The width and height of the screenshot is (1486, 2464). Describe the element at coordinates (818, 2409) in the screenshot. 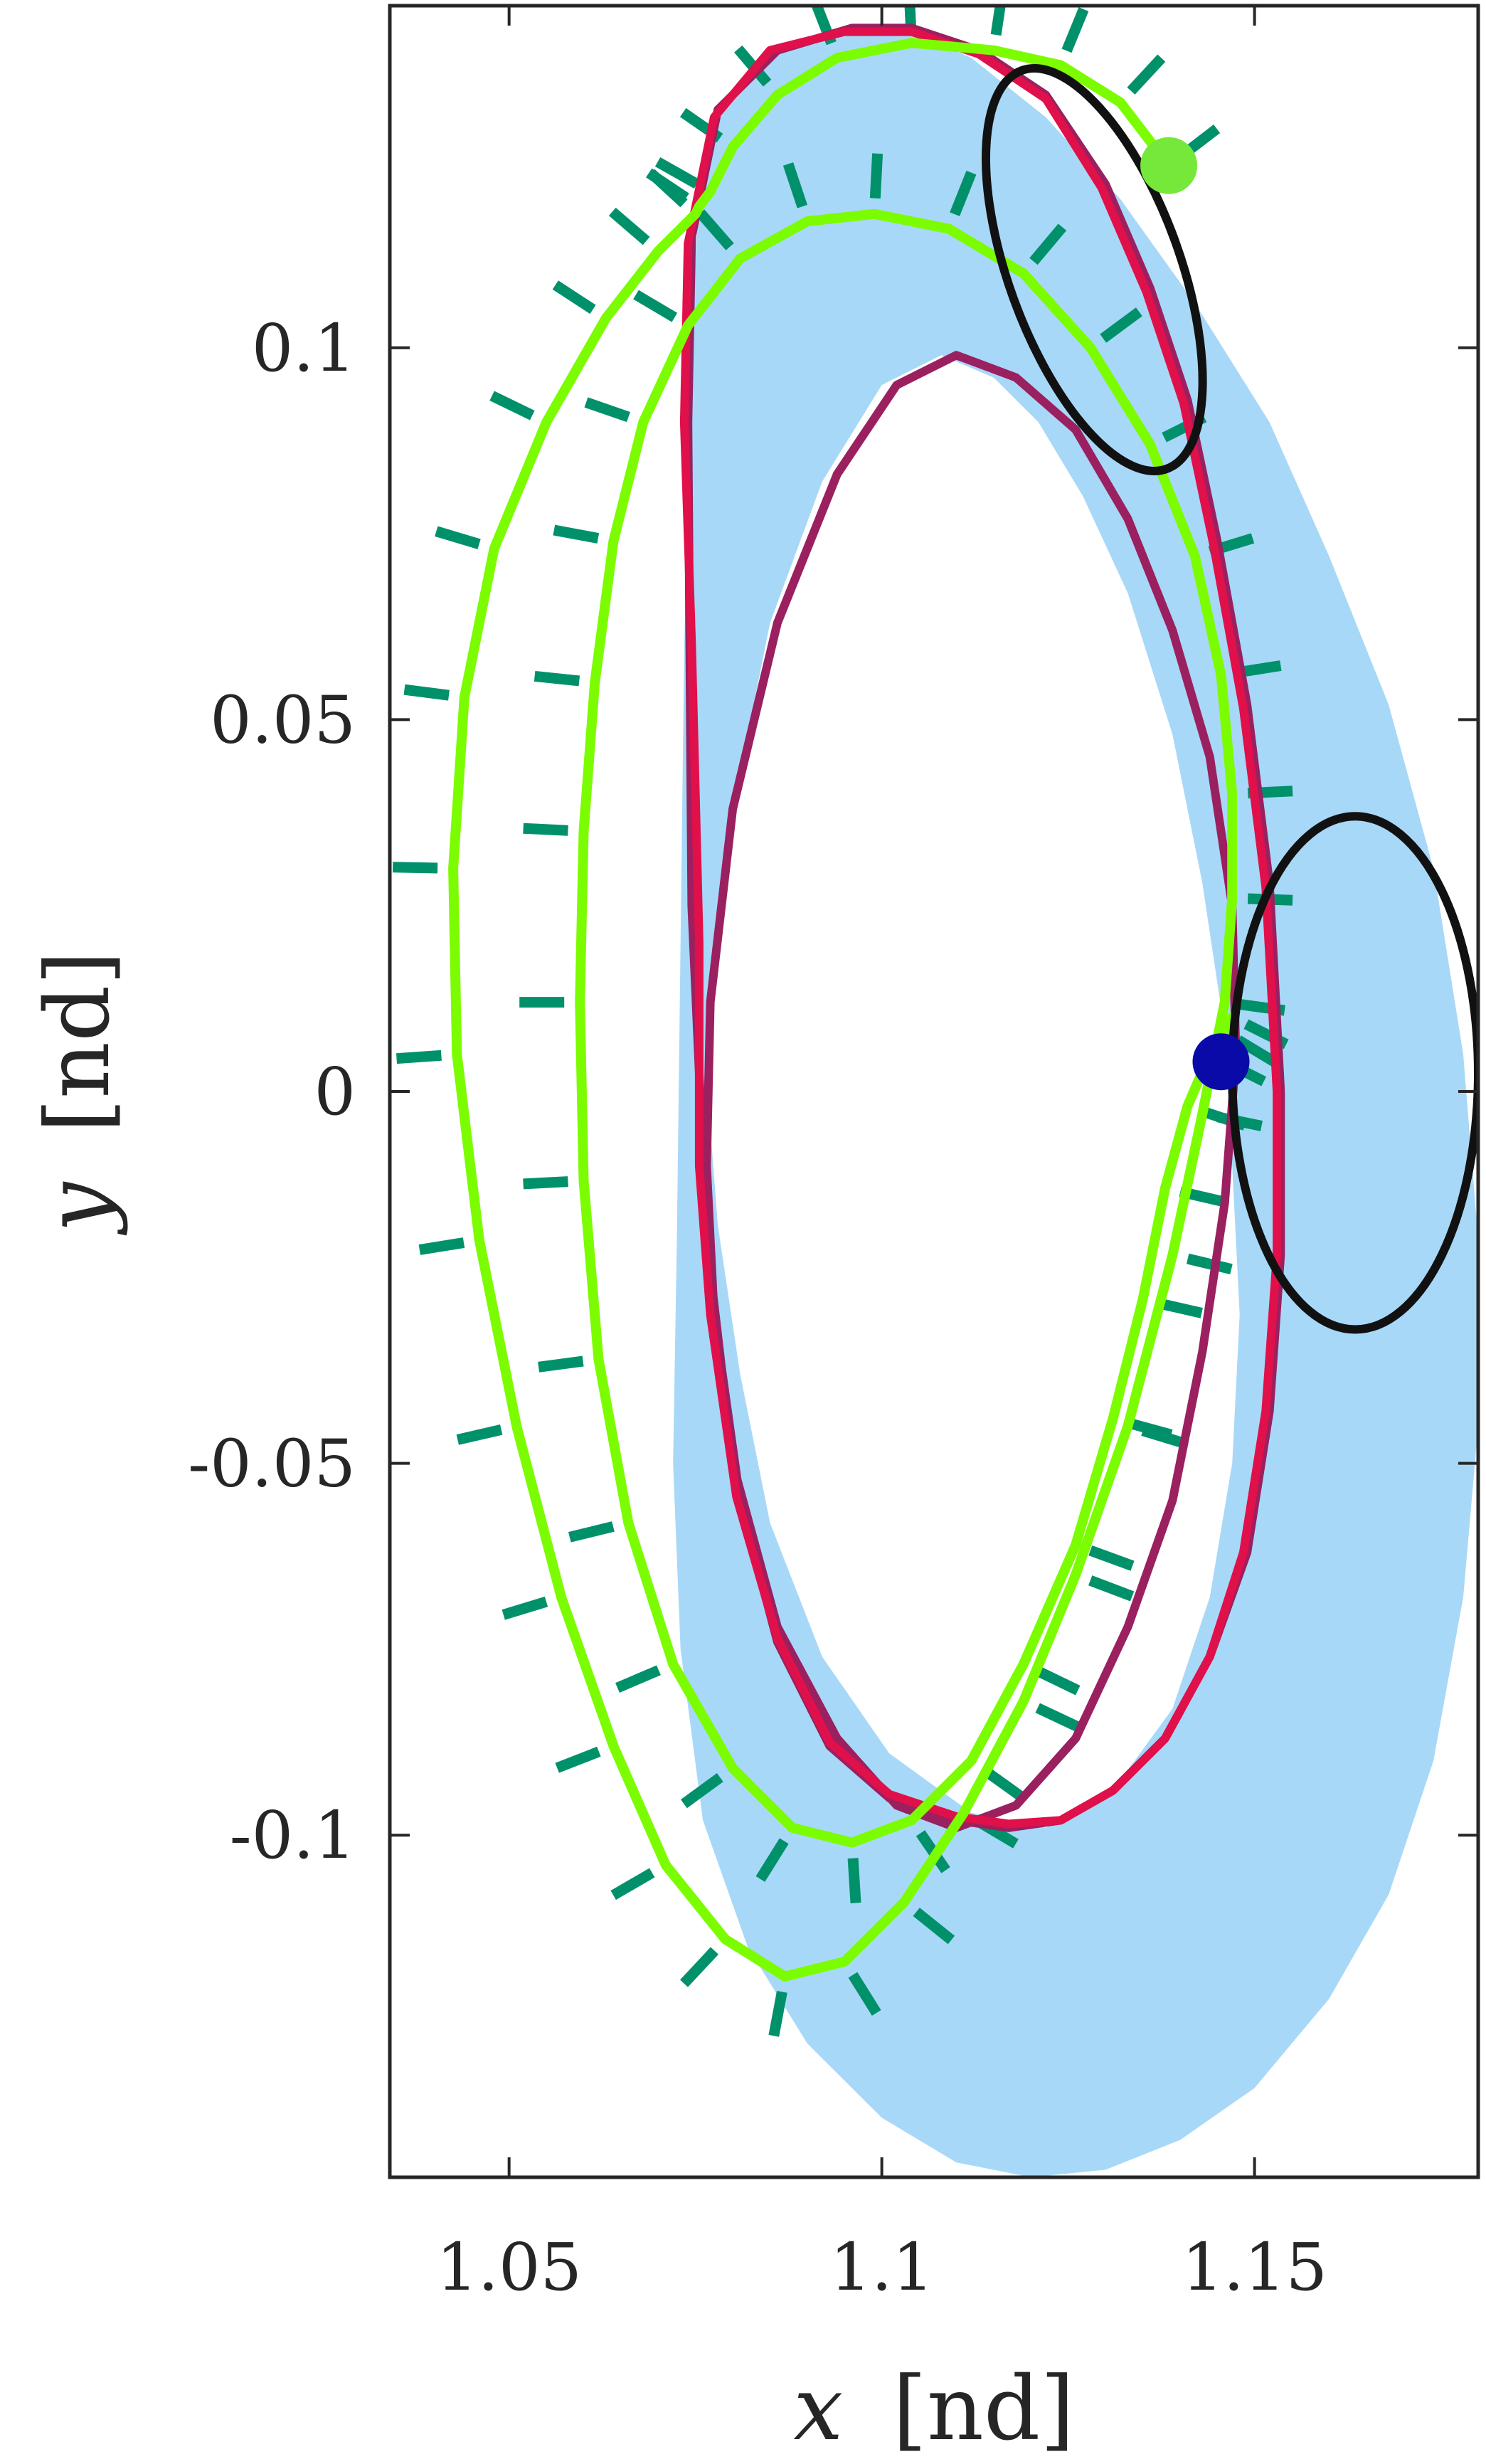

I see `x-axis-var: x` at that location.